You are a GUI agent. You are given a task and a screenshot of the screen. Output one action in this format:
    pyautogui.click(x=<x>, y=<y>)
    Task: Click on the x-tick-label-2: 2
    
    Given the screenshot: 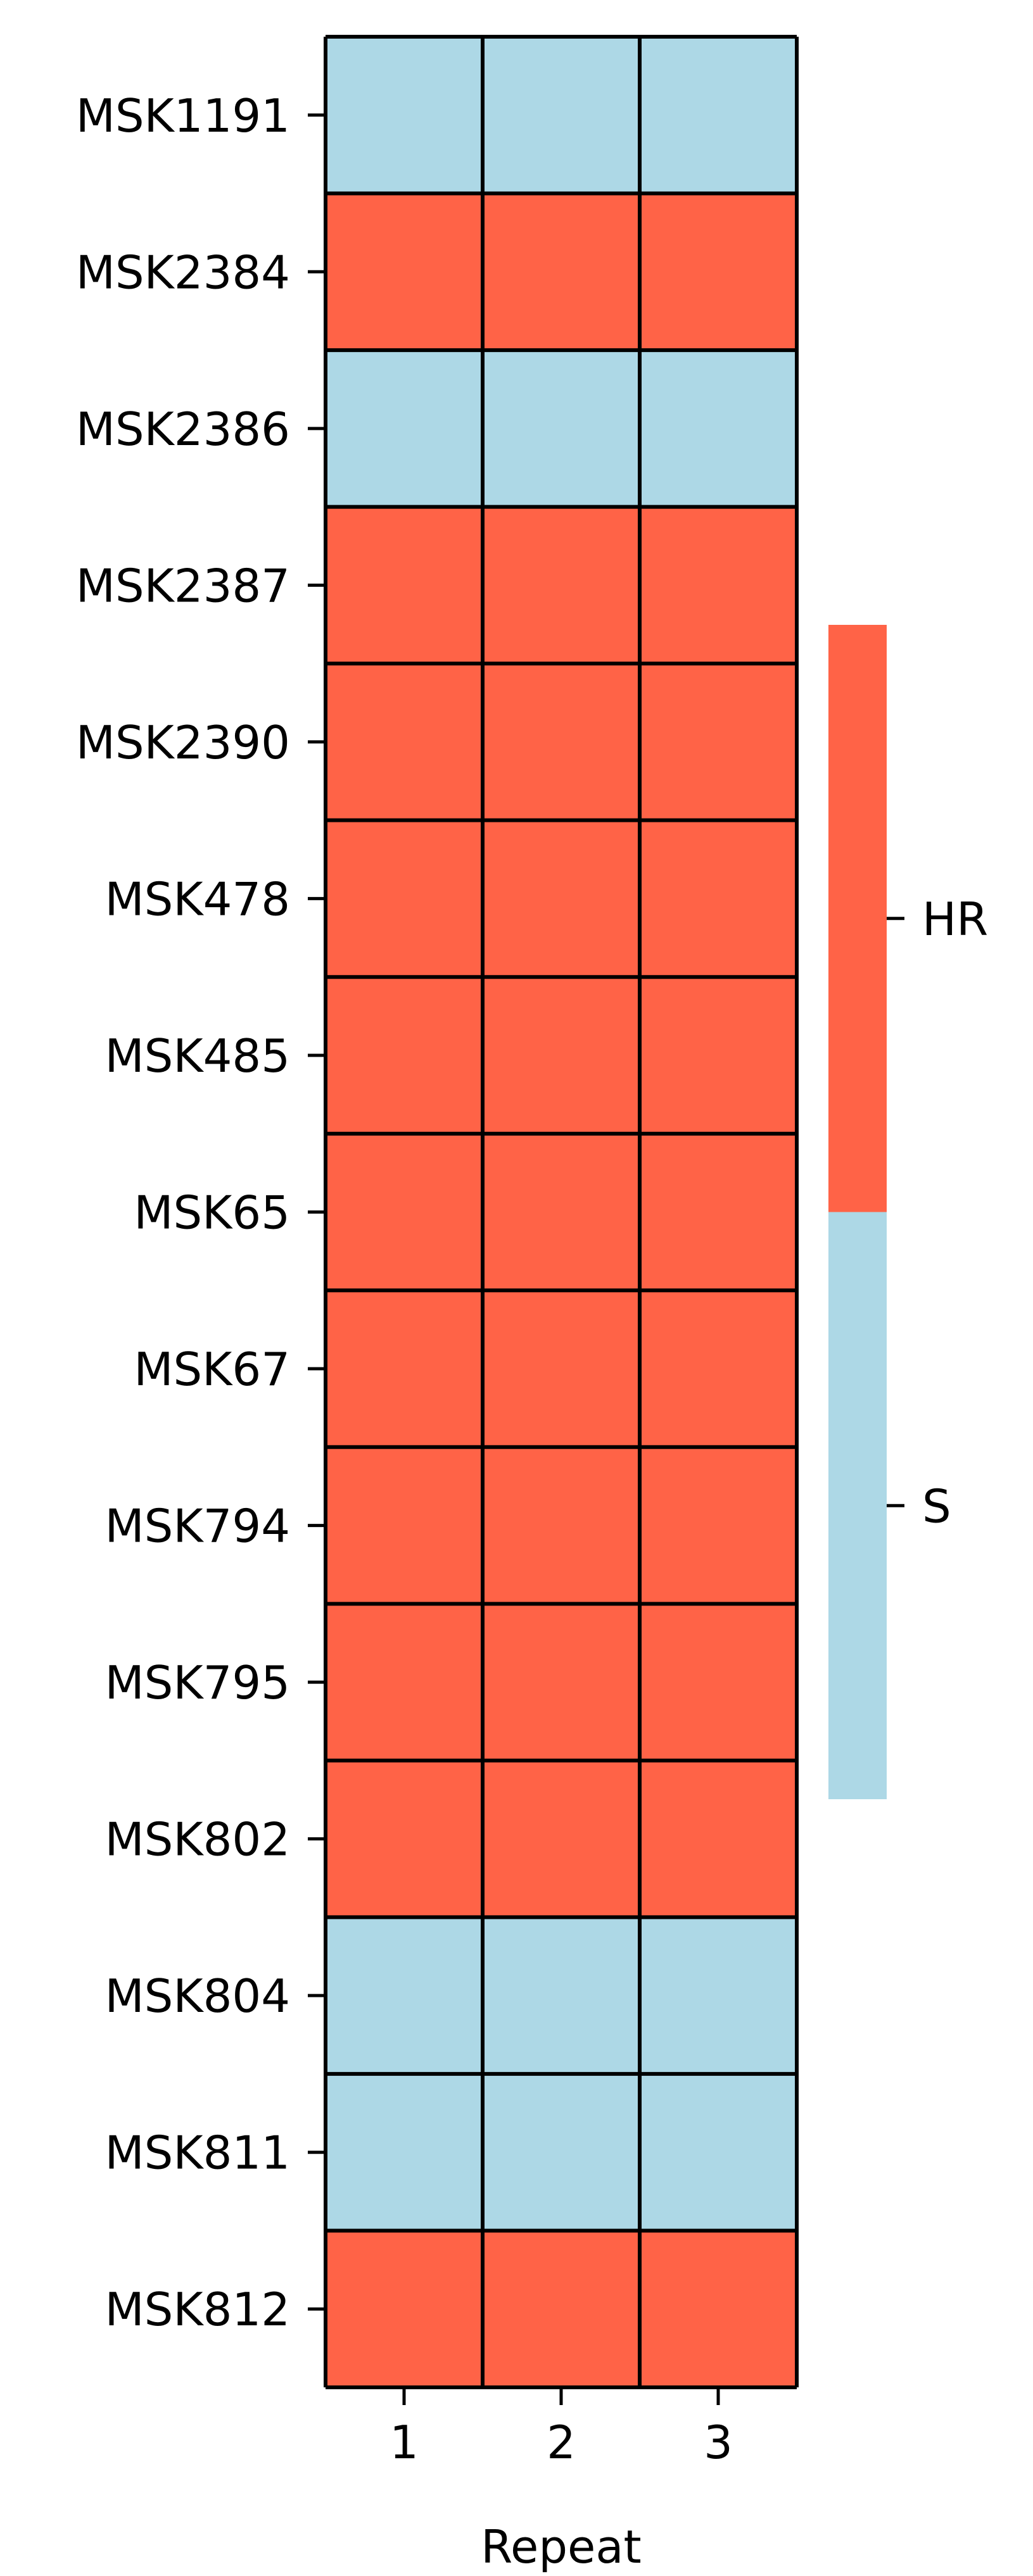 What is the action you would take?
    pyautogui.click(x=561, y=2442)
    